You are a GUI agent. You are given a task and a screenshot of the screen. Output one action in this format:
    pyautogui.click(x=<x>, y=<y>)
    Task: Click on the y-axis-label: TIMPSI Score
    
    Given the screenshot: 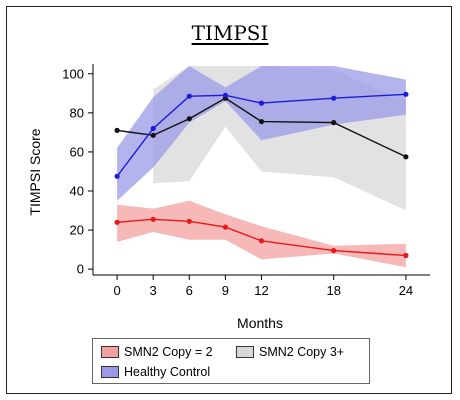 What is the action you would take?
    pyautogui.click(x=35, y=171)
    